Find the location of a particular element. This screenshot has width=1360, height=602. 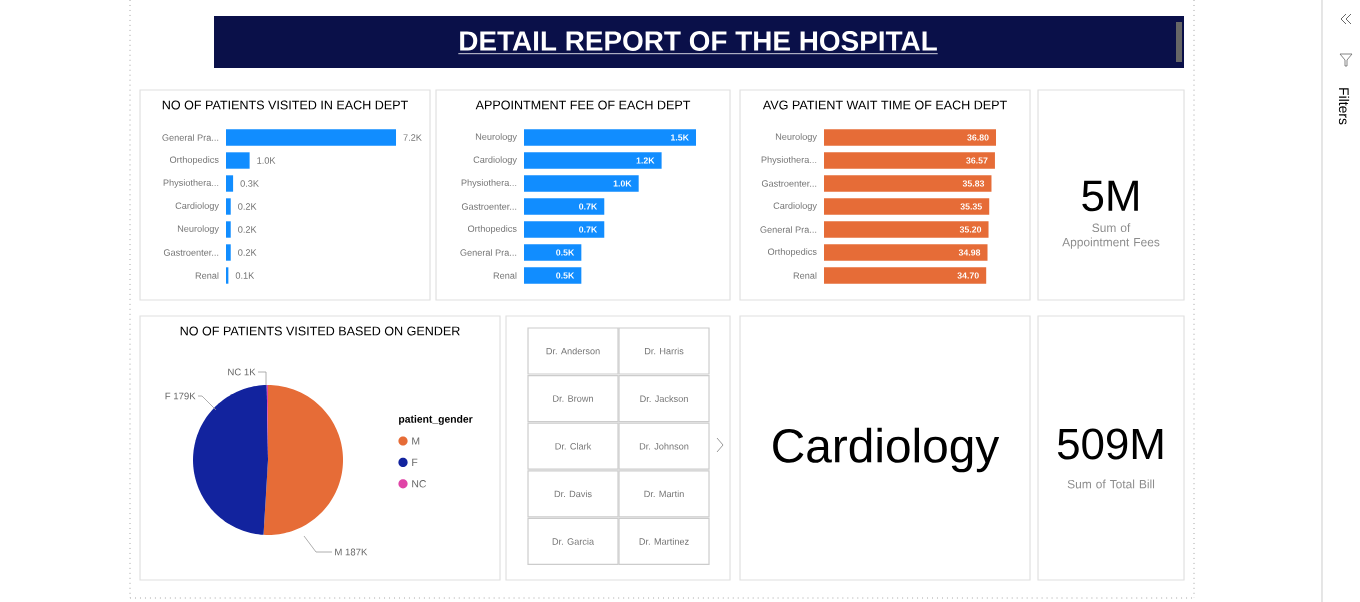

text: DETAIL REPORT OF THE HOSPITAL is located at coordinates (698, 41).